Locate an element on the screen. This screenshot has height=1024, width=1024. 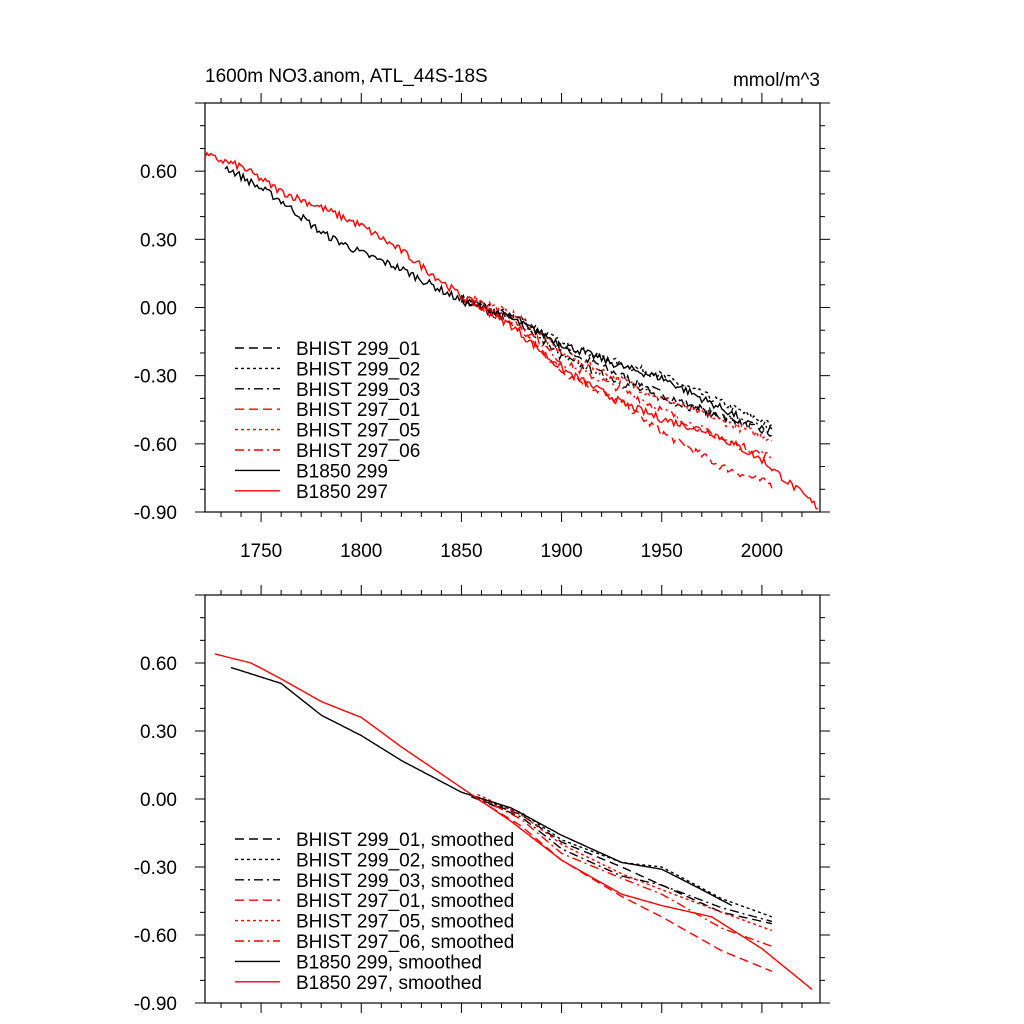
x-tick-label: 1900 is located at coordinates (561, 551).